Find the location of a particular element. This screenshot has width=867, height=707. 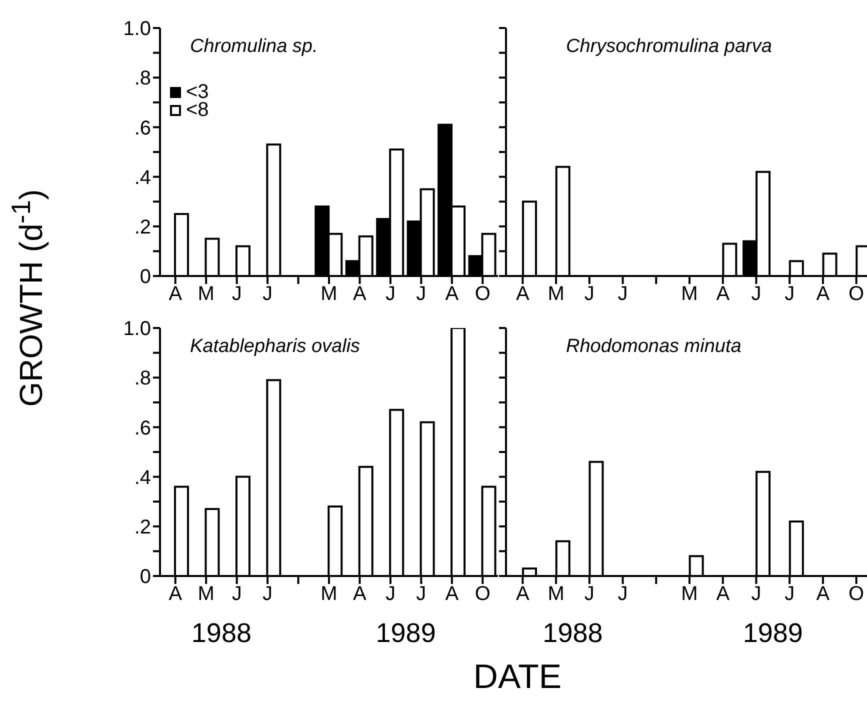

x-axis-title: DATE is located at coordinates (517, 677).